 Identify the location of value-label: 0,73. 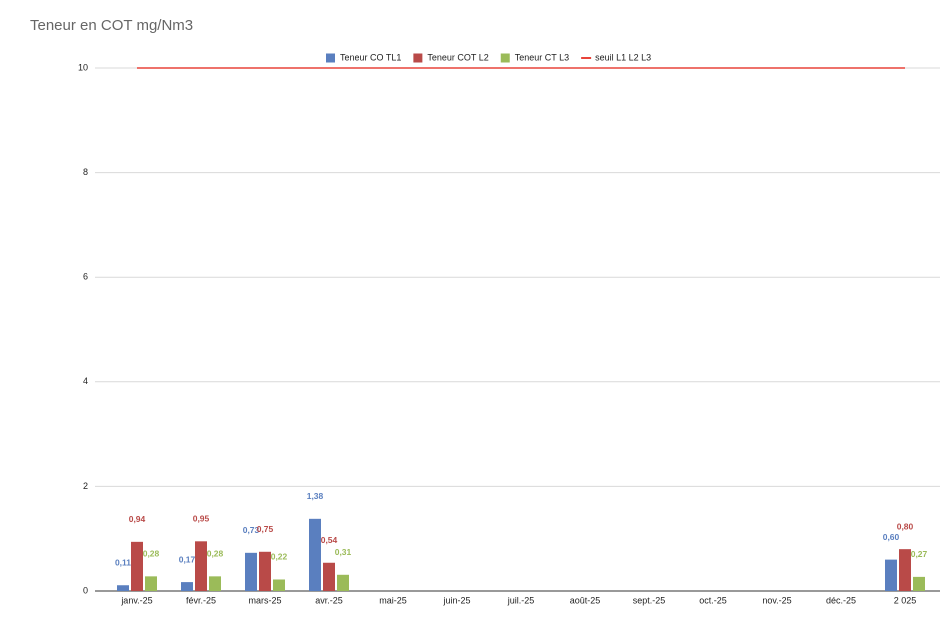
(251, 530).